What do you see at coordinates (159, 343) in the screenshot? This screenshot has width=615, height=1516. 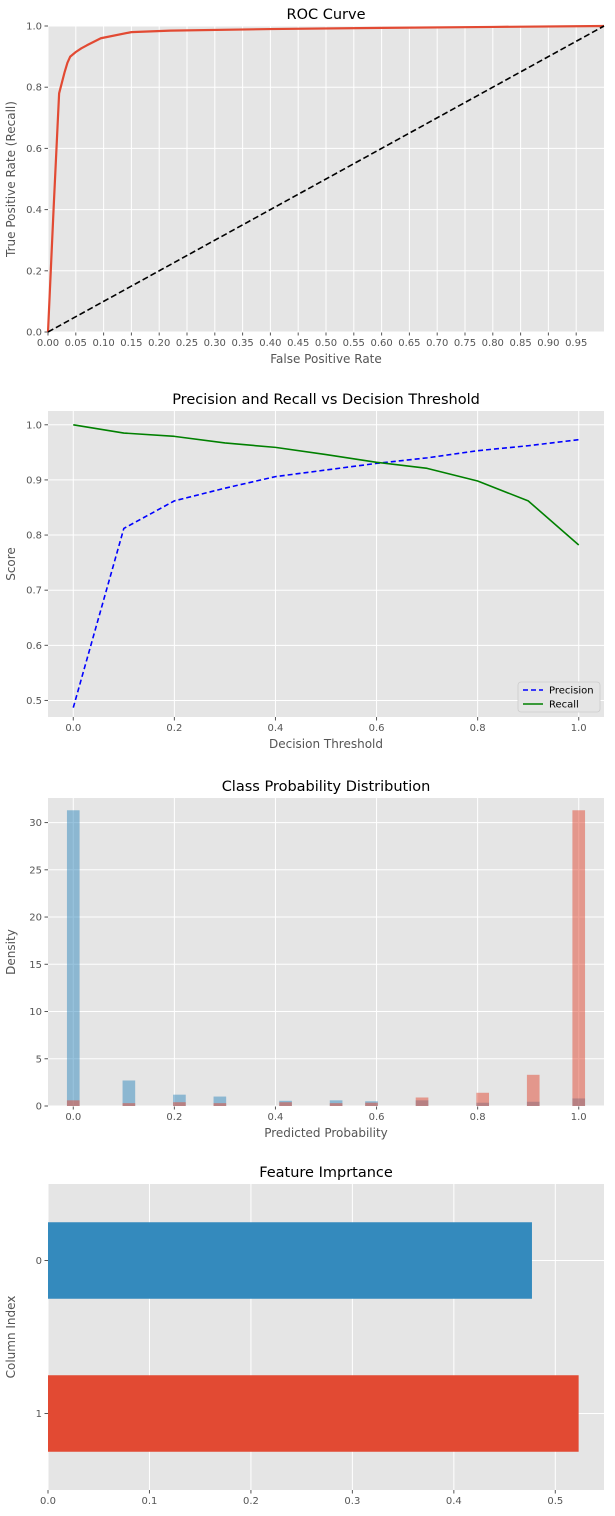 I see `x-tick-label: 0.20` at bounding box center [159, 343].